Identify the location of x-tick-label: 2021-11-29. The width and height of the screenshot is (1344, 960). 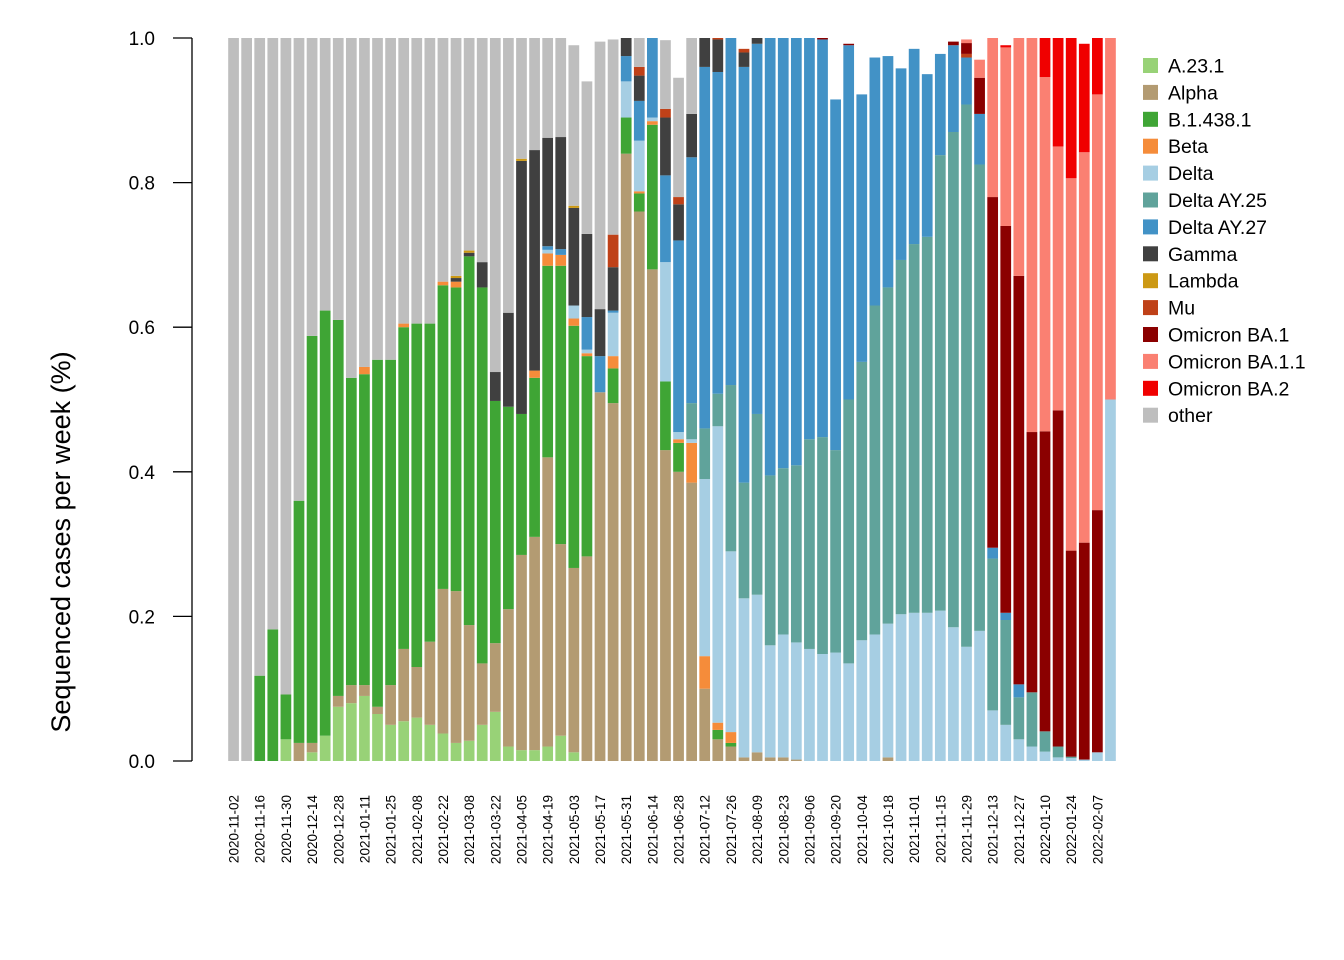
(966, 829).